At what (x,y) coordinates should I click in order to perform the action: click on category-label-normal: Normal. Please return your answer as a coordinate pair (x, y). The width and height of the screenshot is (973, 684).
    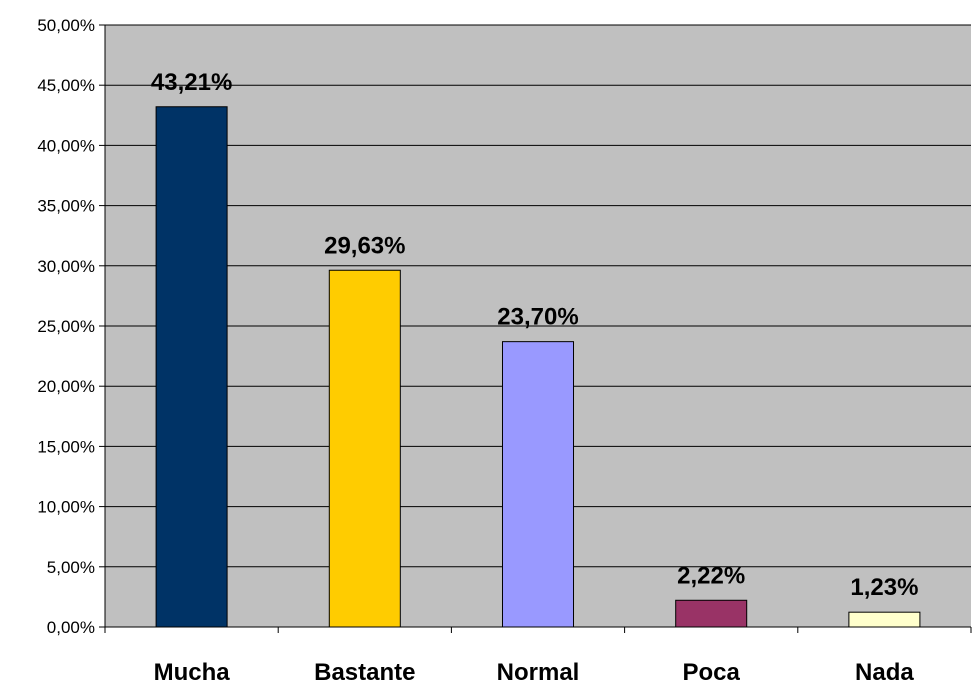
    Looking at the image, I should click on (538, 671).